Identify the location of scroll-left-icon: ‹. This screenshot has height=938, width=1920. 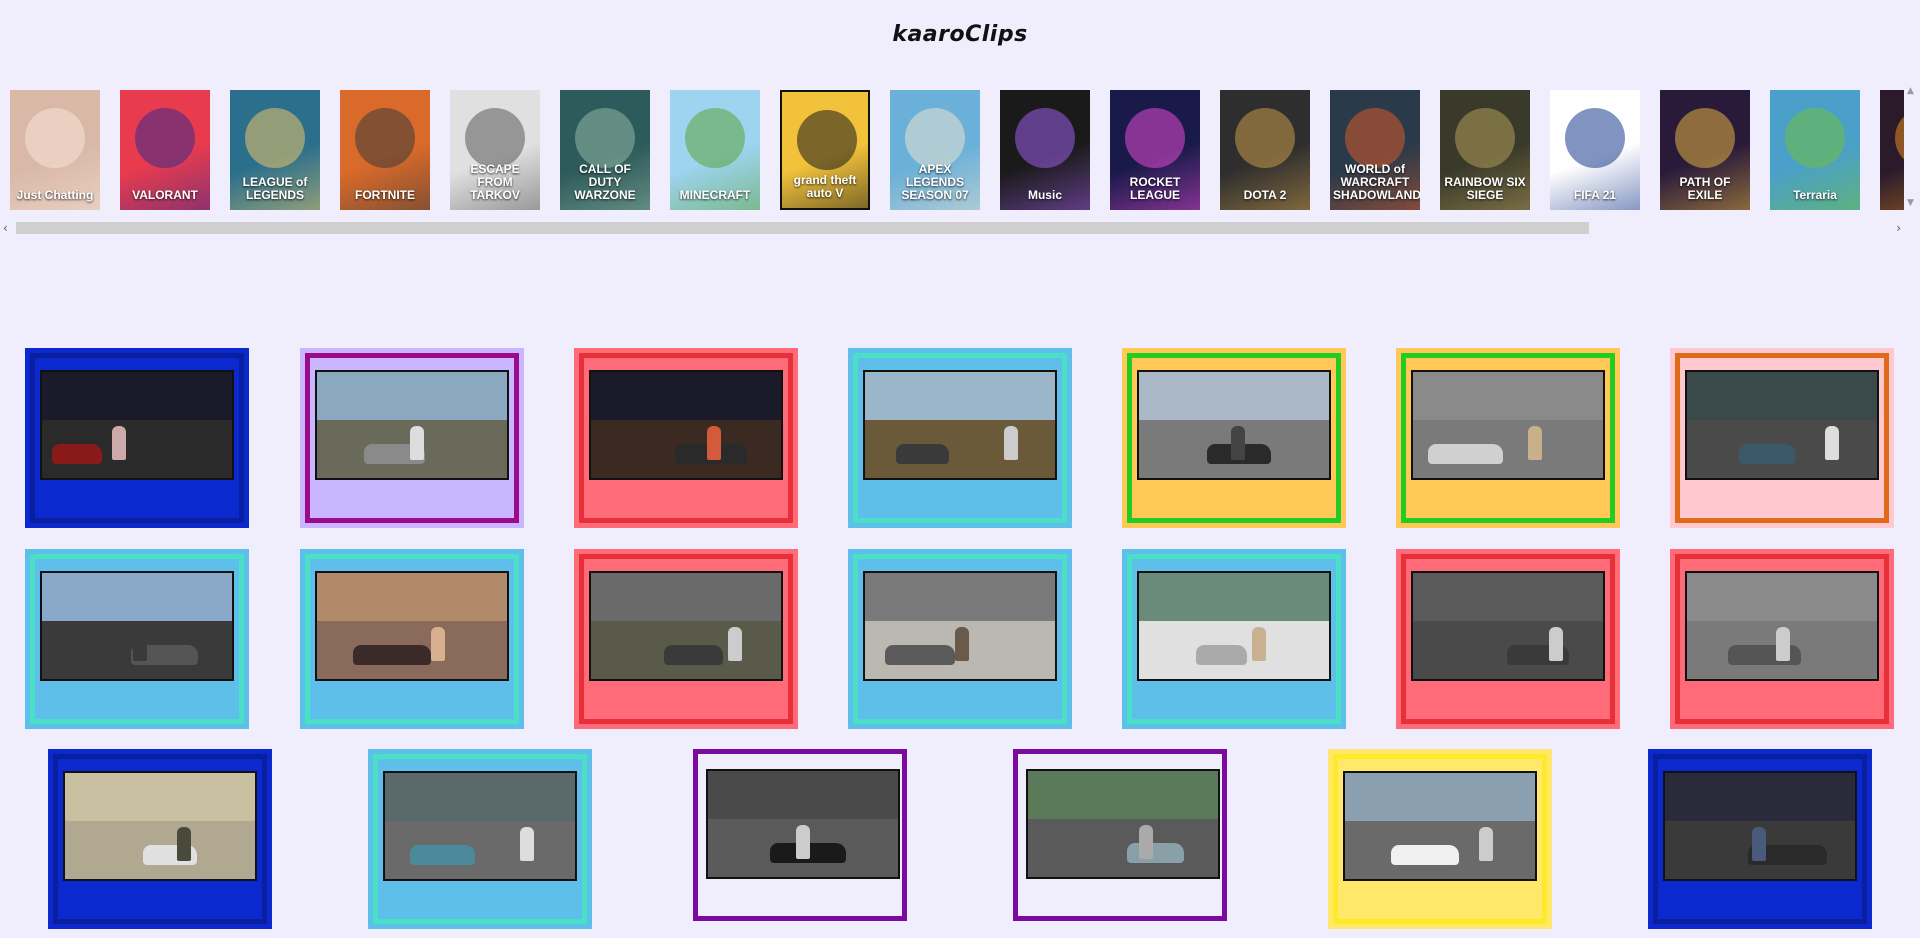
(5, 228).